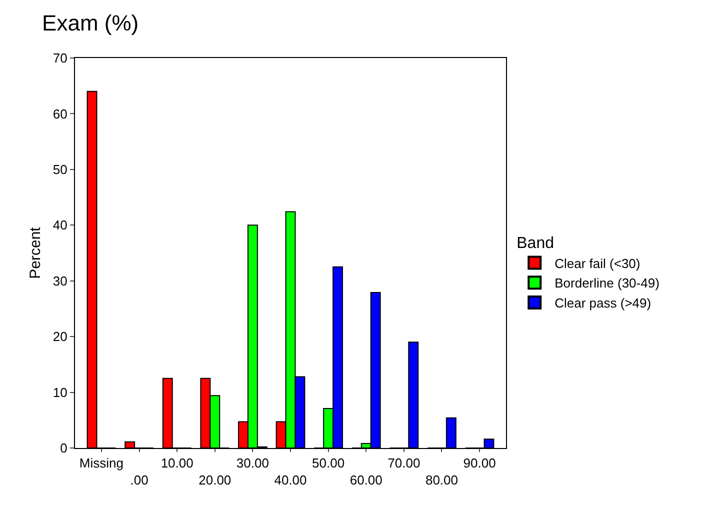 Image resolution: width=701 pixels, height=508 pixels. What do you see at coordinates (603, 303) in the screenshot?
I see `legend-label: Clear pass (>49)` at bounding box center [603, 303].